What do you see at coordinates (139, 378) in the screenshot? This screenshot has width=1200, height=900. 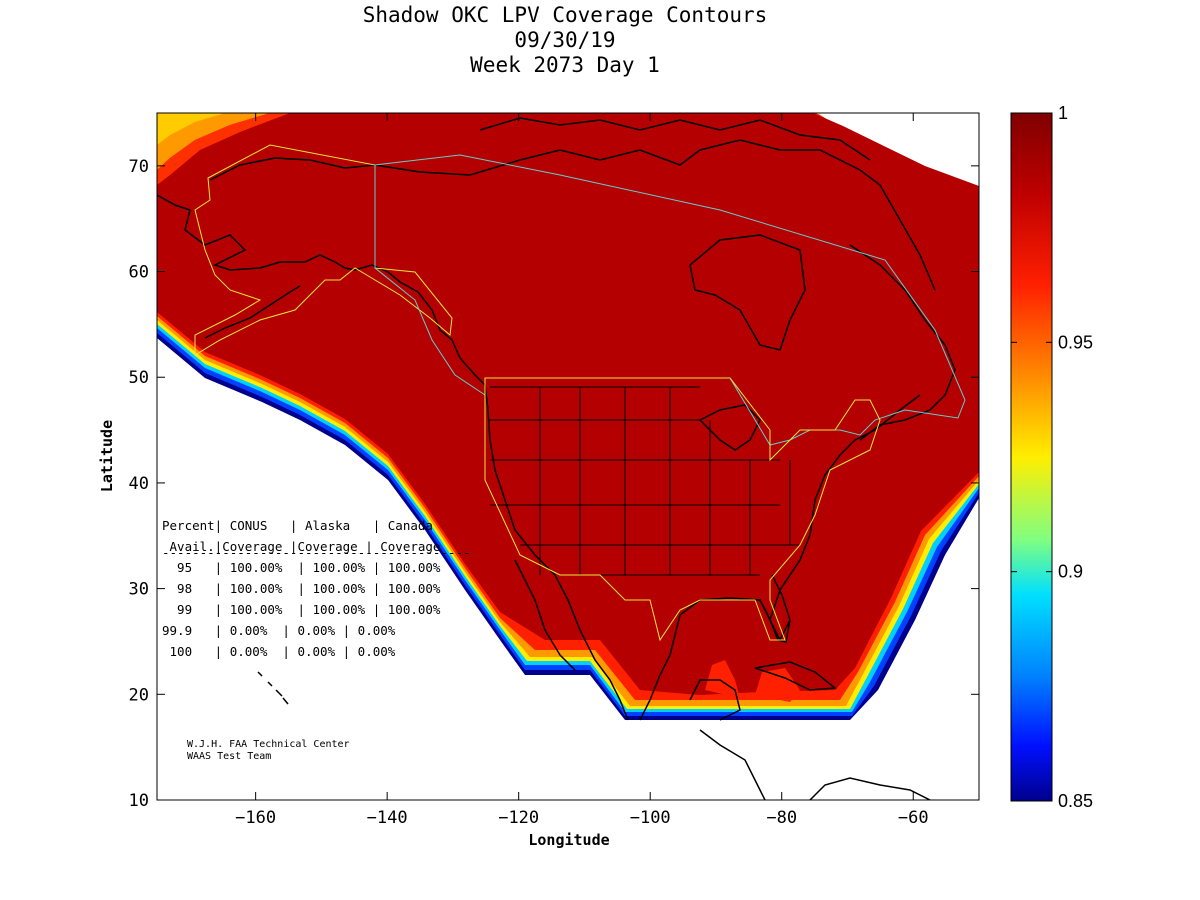 I see `y-tick-label: 50` at bounding box center [139, 378].